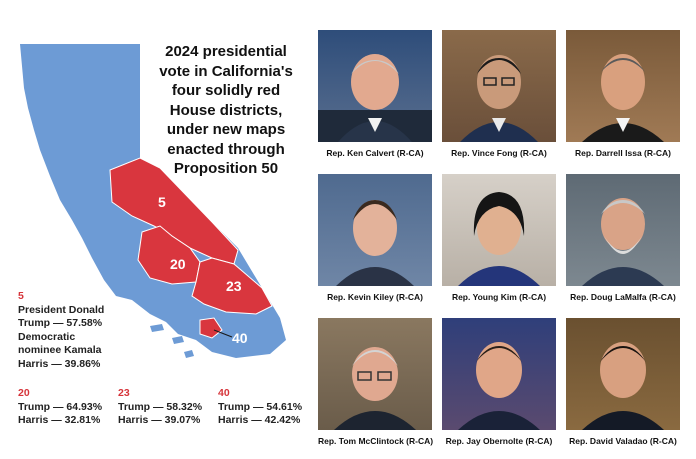 This screenshot has height=459, width=696. Describe the element at coordinates (623, 386) in the screenshot. I see `rep-portrait-valadao` at that location.